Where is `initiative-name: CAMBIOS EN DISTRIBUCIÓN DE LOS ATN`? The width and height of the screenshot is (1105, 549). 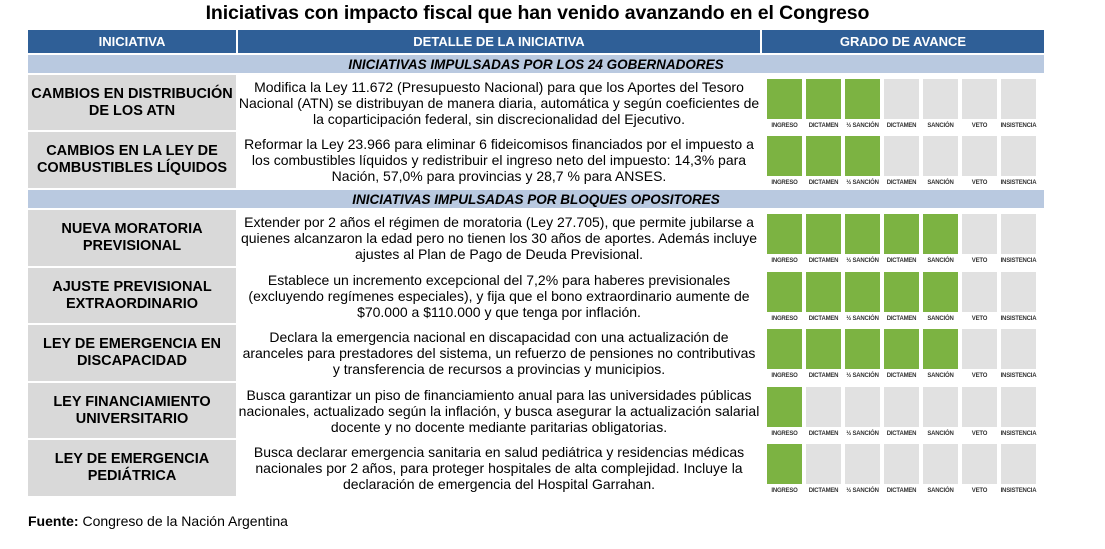
initiative-name: CAMBIOS EN DISTRIBUCIÓN DE LOS ATN is located at coordinates (133, 103).